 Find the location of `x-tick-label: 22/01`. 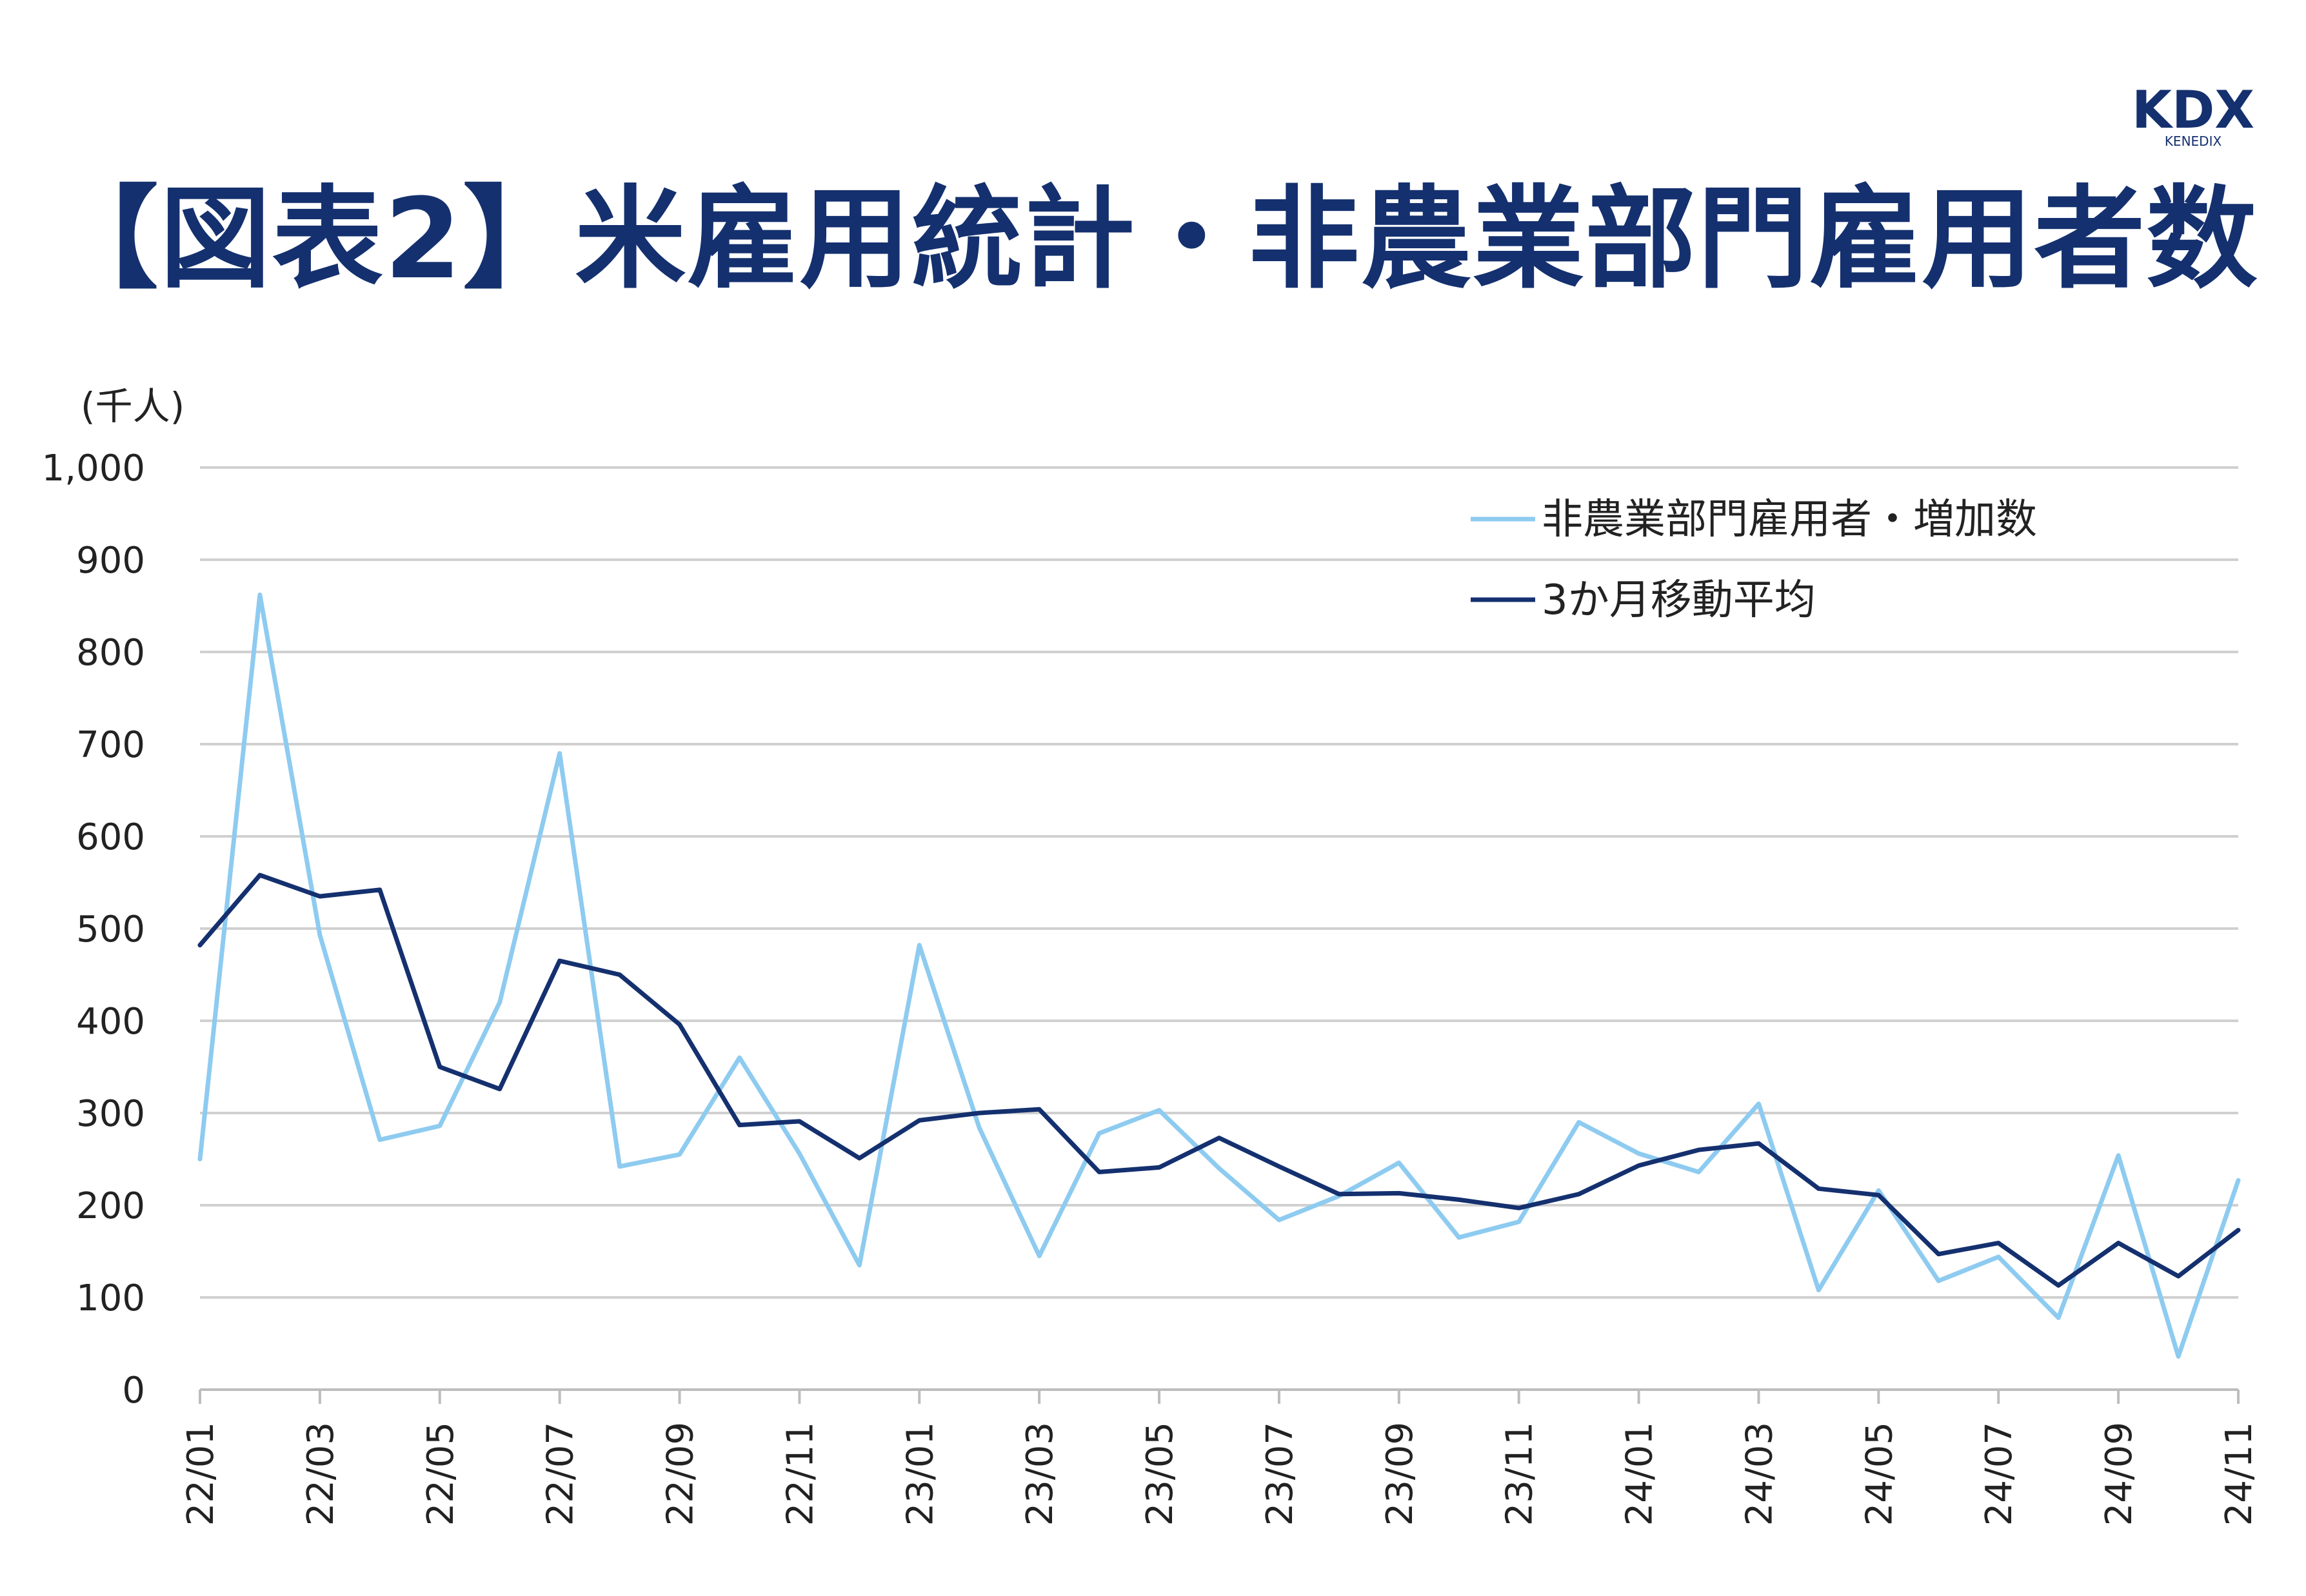

x-tick-label: 22/01 is located at coordinates (201, 1474).